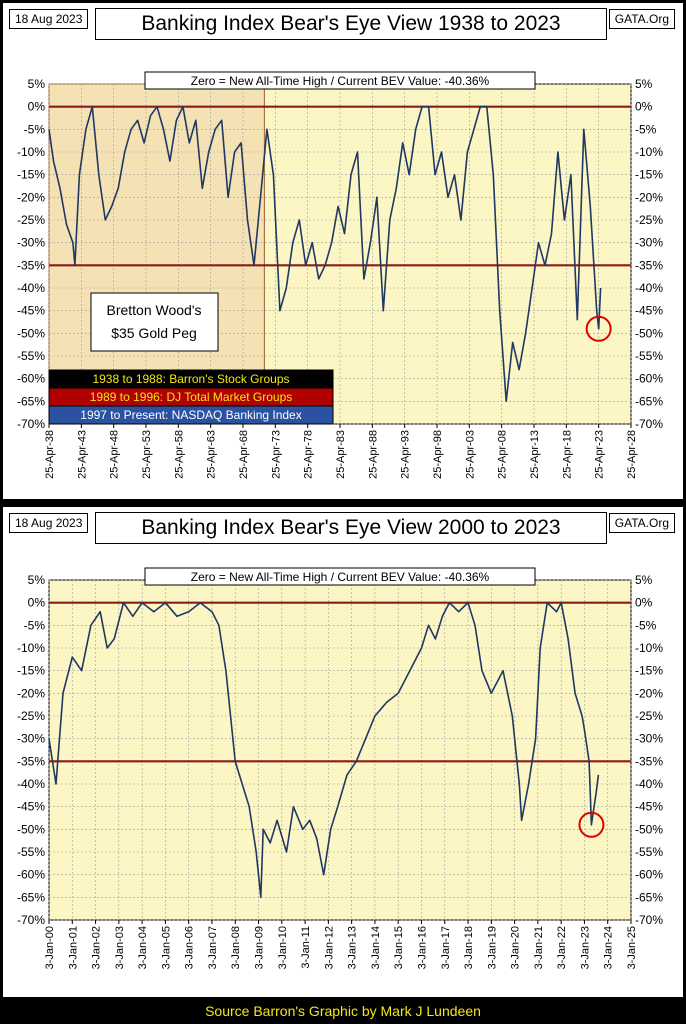  Describe the element at coordinates (120, 947) in the screenshot. I see `x-tick-label: 3-Jan-03` at that location.